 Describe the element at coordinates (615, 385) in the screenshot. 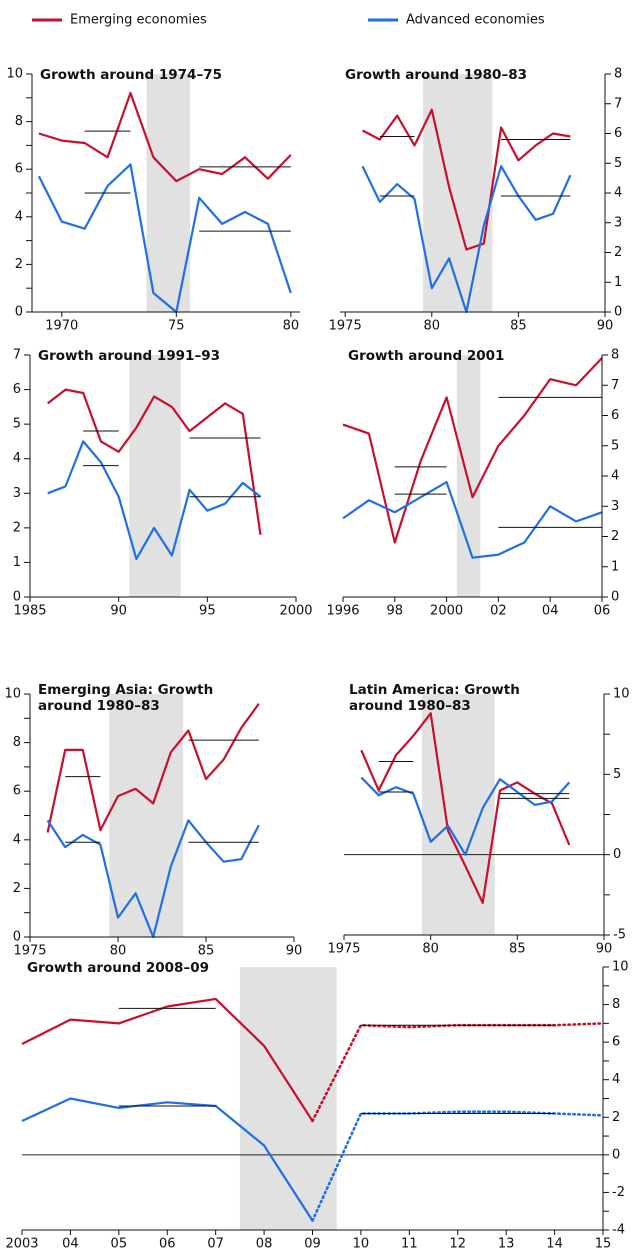

I see `y-tick-label: 7` at that location.